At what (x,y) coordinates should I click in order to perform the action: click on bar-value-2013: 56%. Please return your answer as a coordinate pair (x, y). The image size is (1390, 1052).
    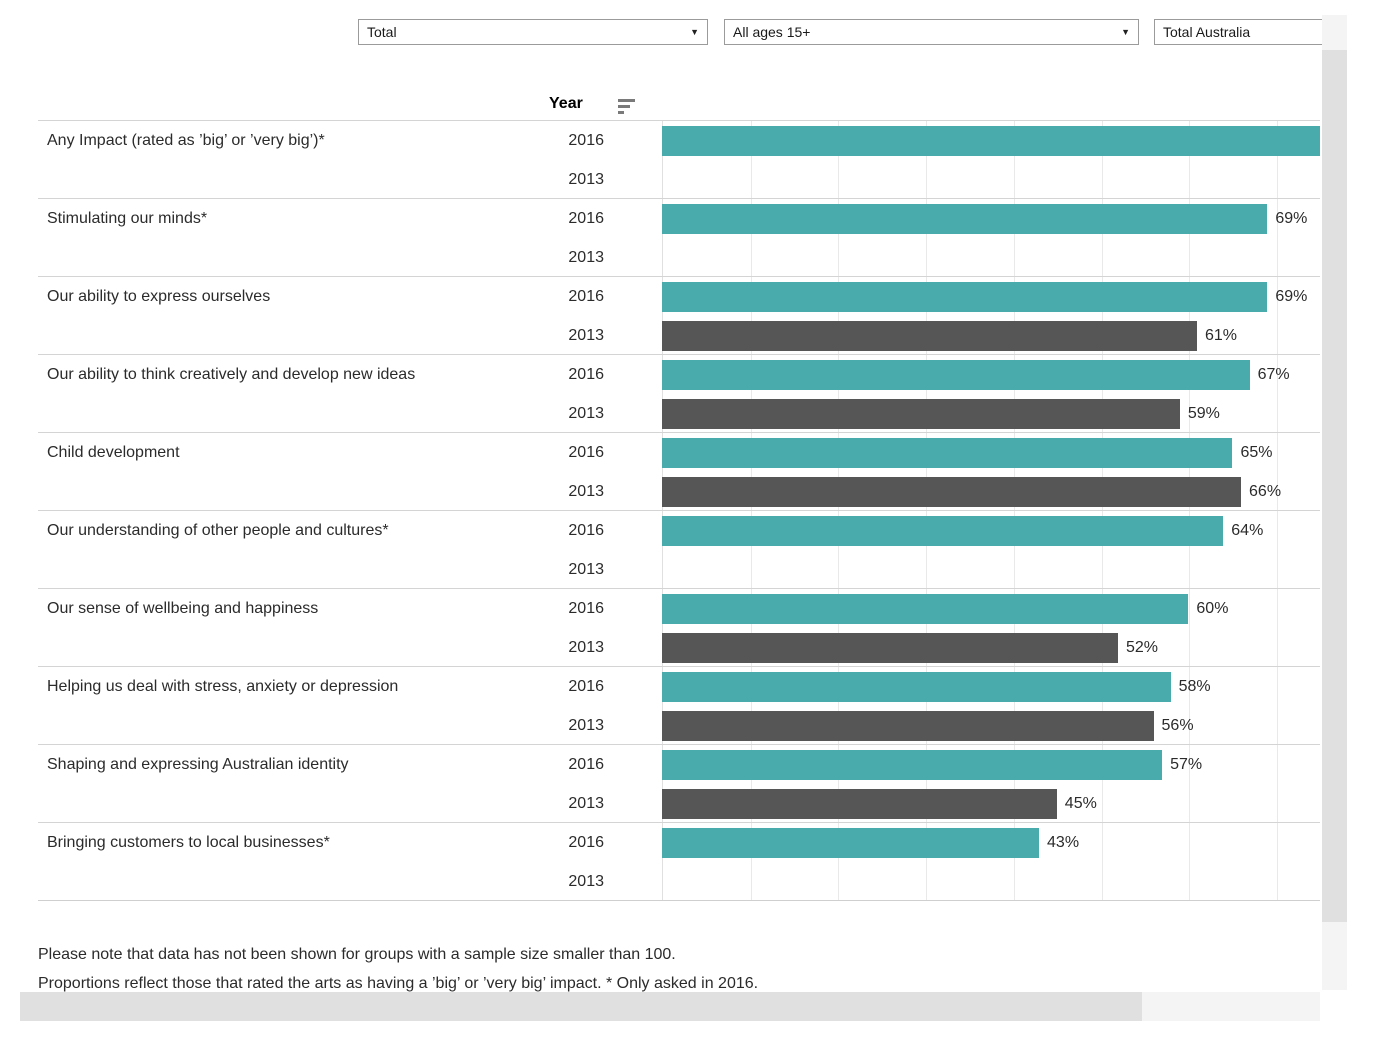
    Looking at the image, I should click on (1177, 725).